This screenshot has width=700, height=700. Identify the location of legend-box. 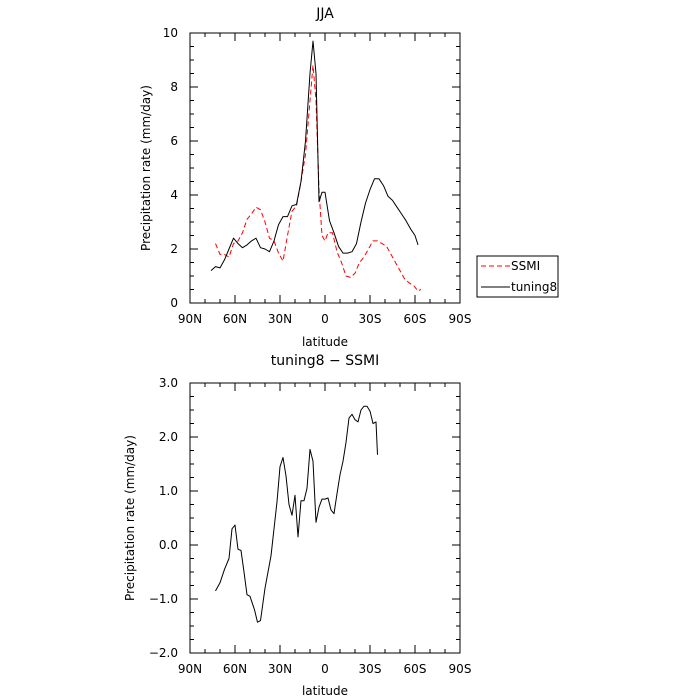
(517, 276).